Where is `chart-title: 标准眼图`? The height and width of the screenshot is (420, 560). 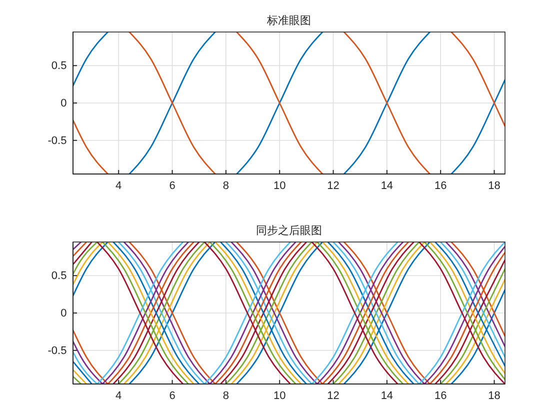 chart-title: 标准眼图 is located at coordinates (288, 20).